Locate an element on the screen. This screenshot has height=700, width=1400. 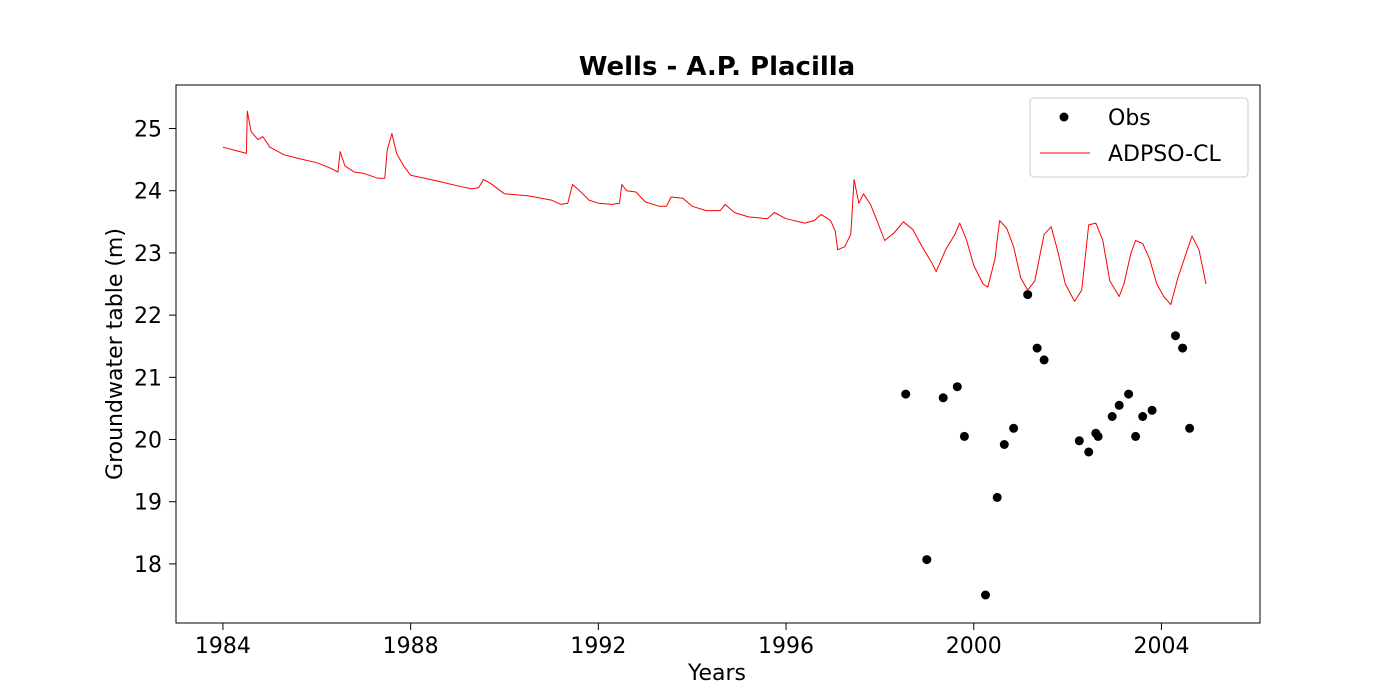
chart-title: Wells - A.P. Placilla is located at coordinates (717, 67).